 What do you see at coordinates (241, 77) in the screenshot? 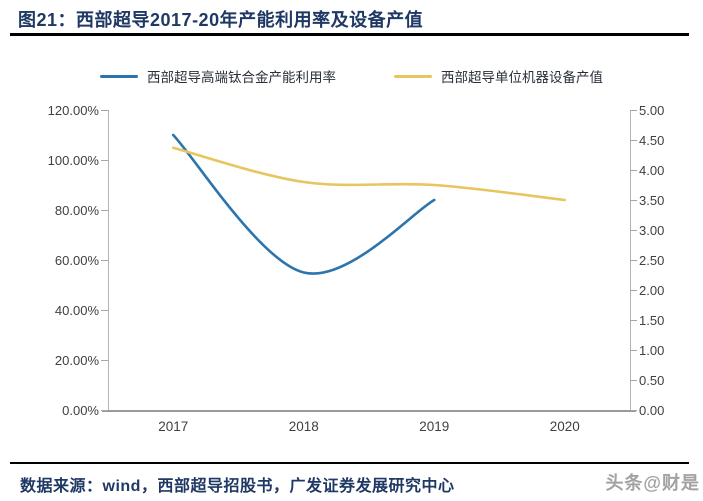
I see `legend-label: 西部超导高端钛合金产能利用率` at bounding box center [241, 77].